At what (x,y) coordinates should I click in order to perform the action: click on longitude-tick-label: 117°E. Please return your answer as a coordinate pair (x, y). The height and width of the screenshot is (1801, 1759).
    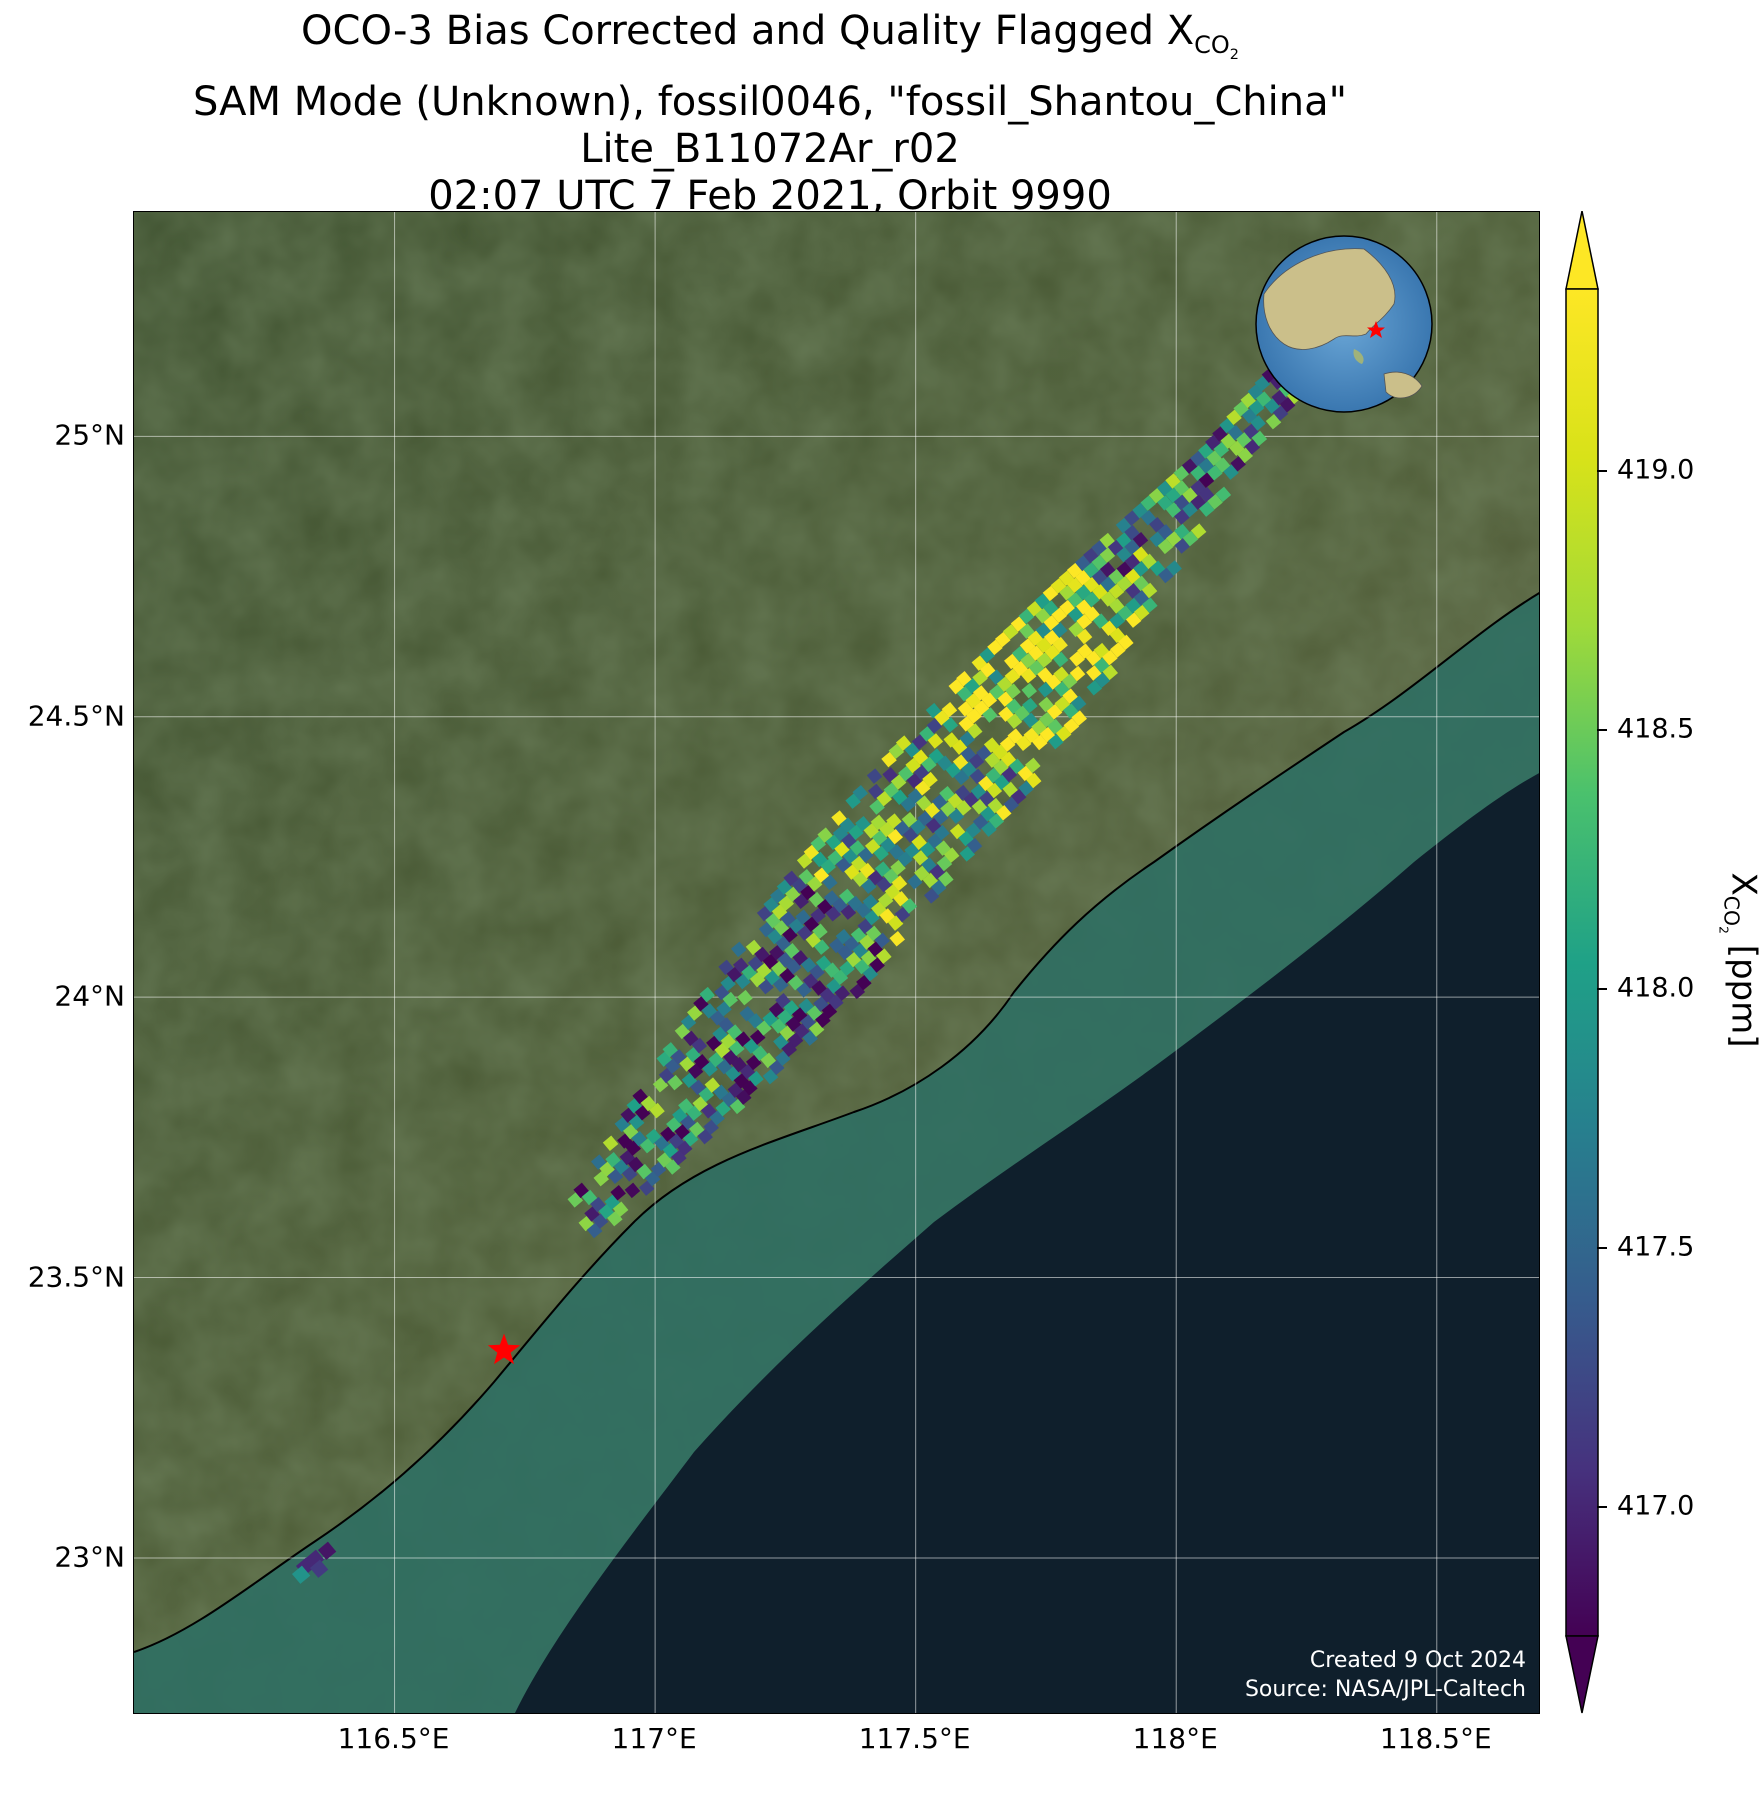
    Looking at the image, I should click on (654, 1738).